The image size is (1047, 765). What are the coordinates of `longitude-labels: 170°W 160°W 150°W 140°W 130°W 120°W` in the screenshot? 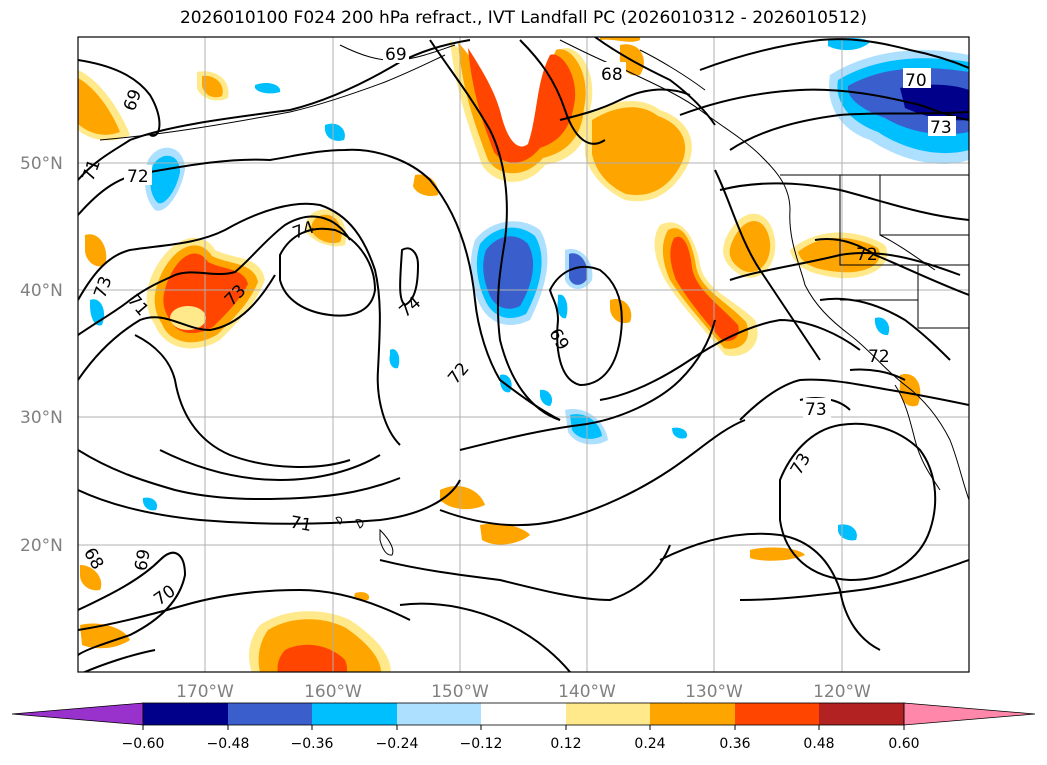 It's located at (523, 692).